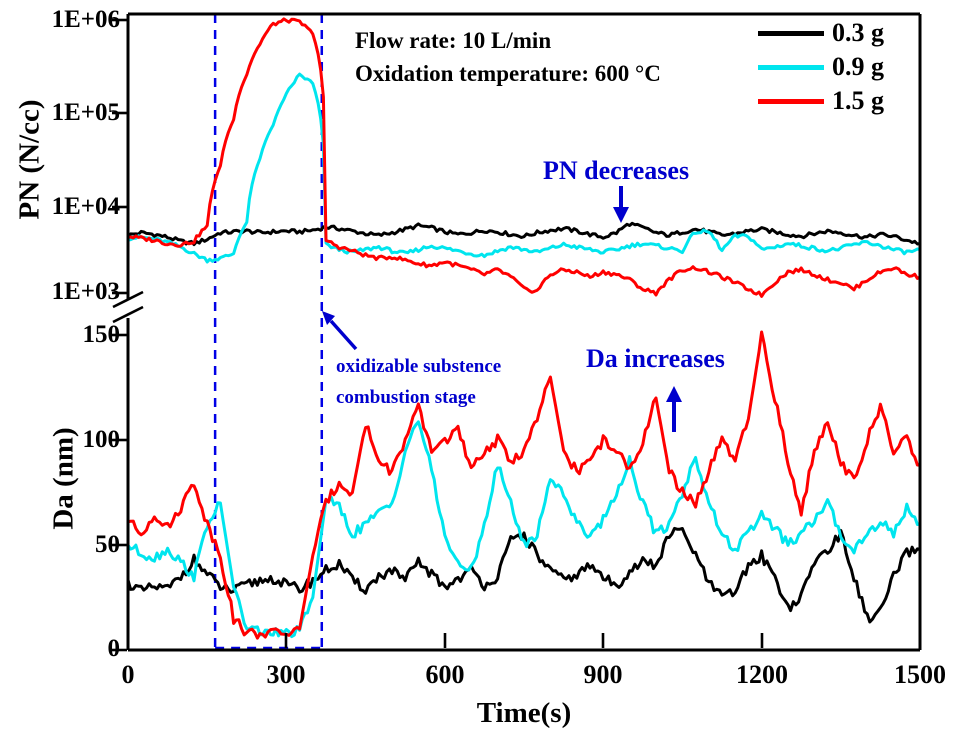 The width and height of the screenshot is (958, 741). I want to click on oxidation-temp-annotation: Oxidation temperature: 600 °C, so click(508, 73).